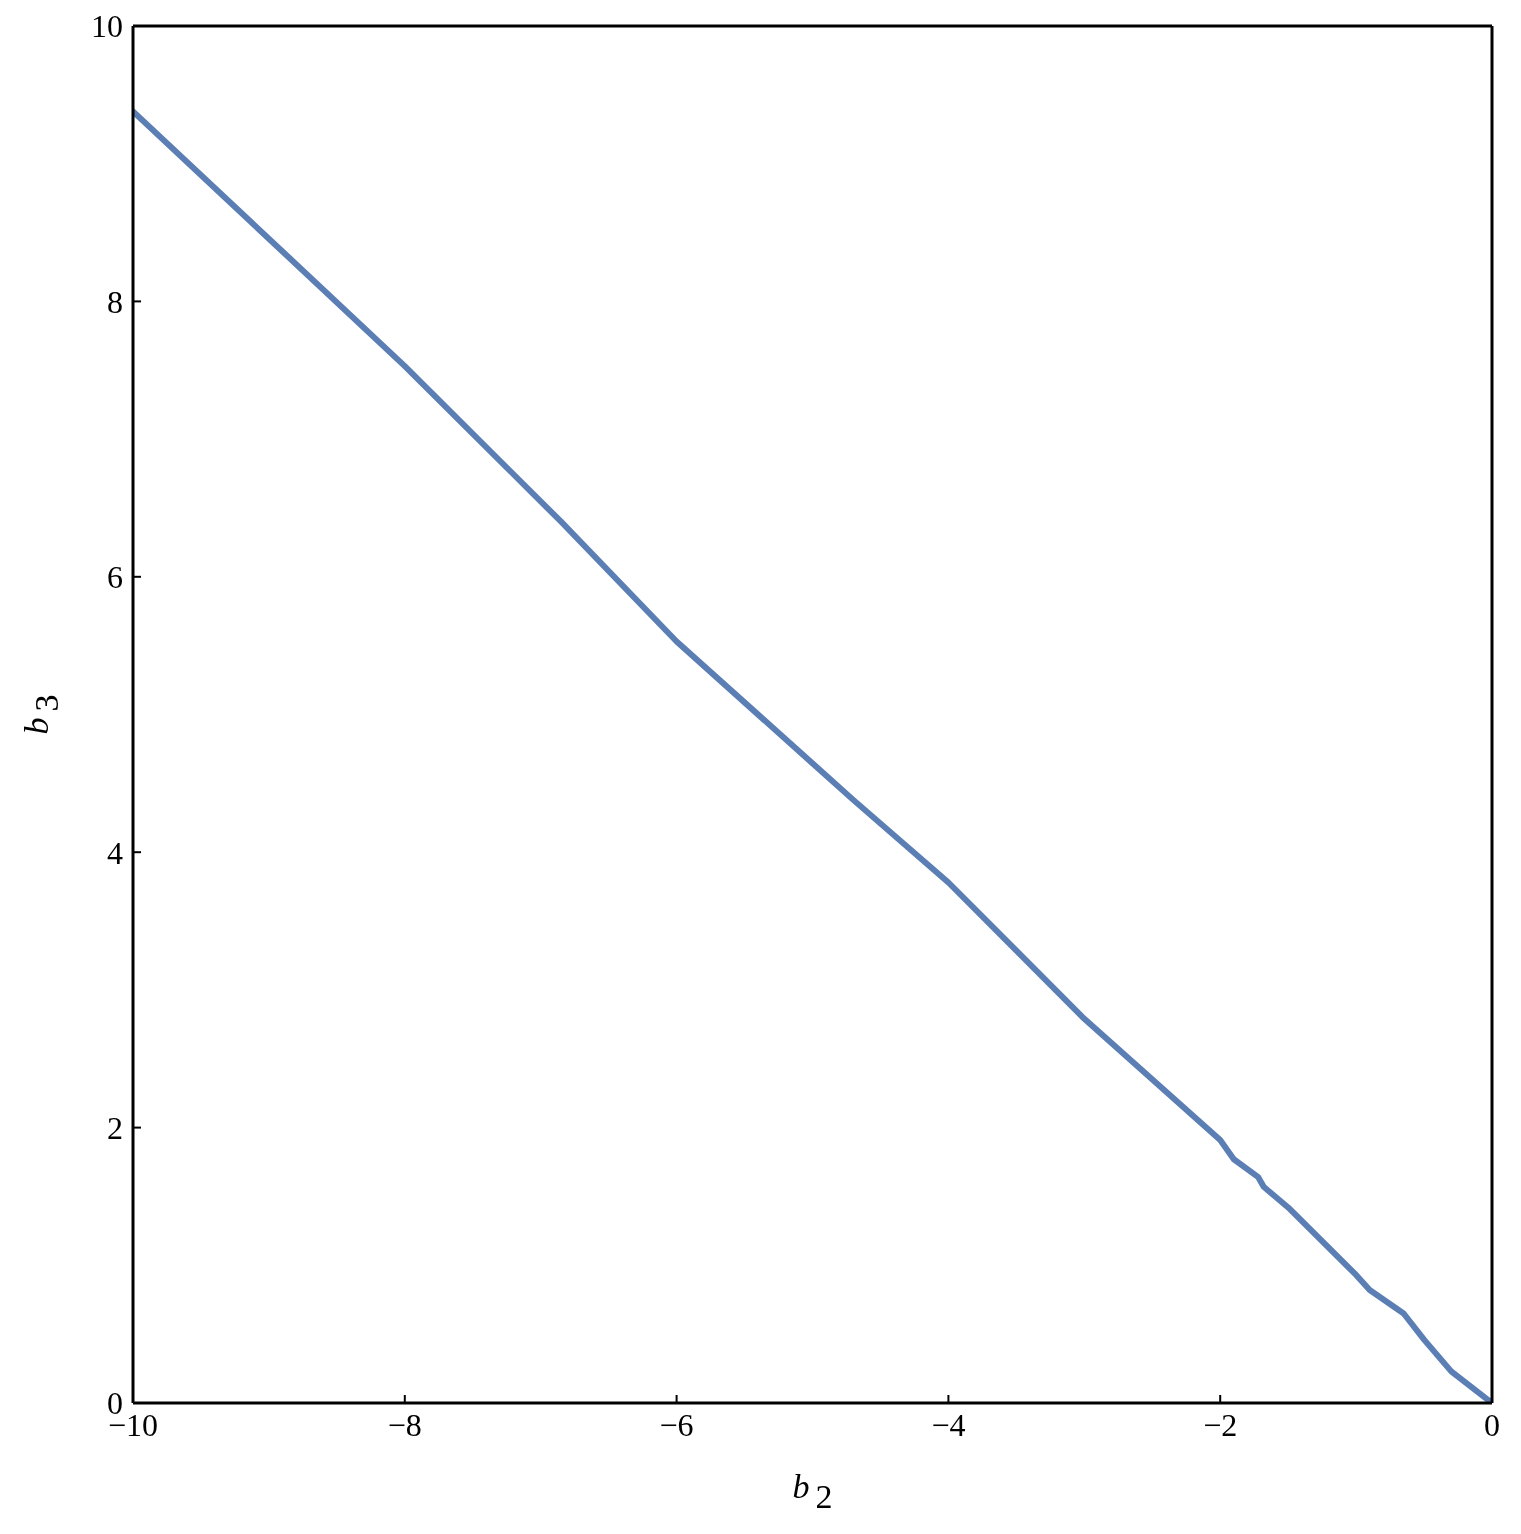 The width and height of the screenshot is (1521, 1534). Describe the element at coordinates (1492, 1424) in the screenshot. I see `x-tick-label: 0` at that location.